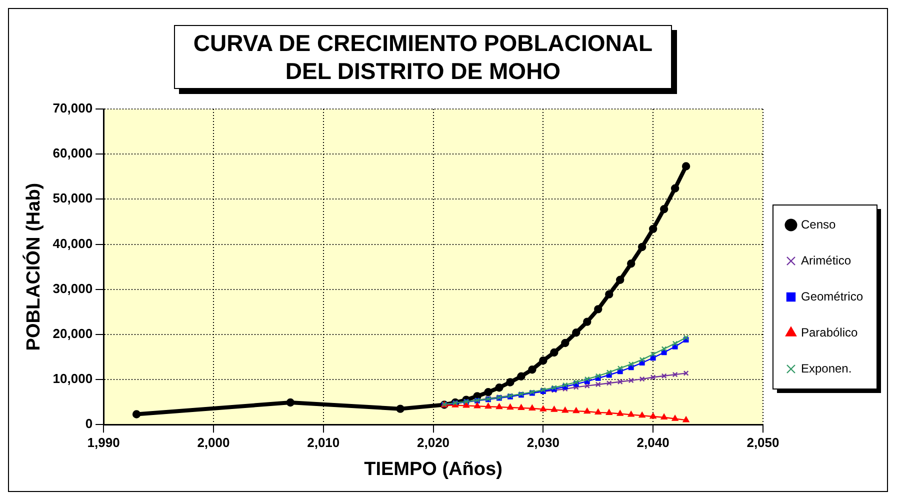 The height and width of the screenshot is (500, 897). What do you see at coordinates (653, 442) in the screenshot?
I see `x-tick-label: 2,040` at bounding box center [653, 442].